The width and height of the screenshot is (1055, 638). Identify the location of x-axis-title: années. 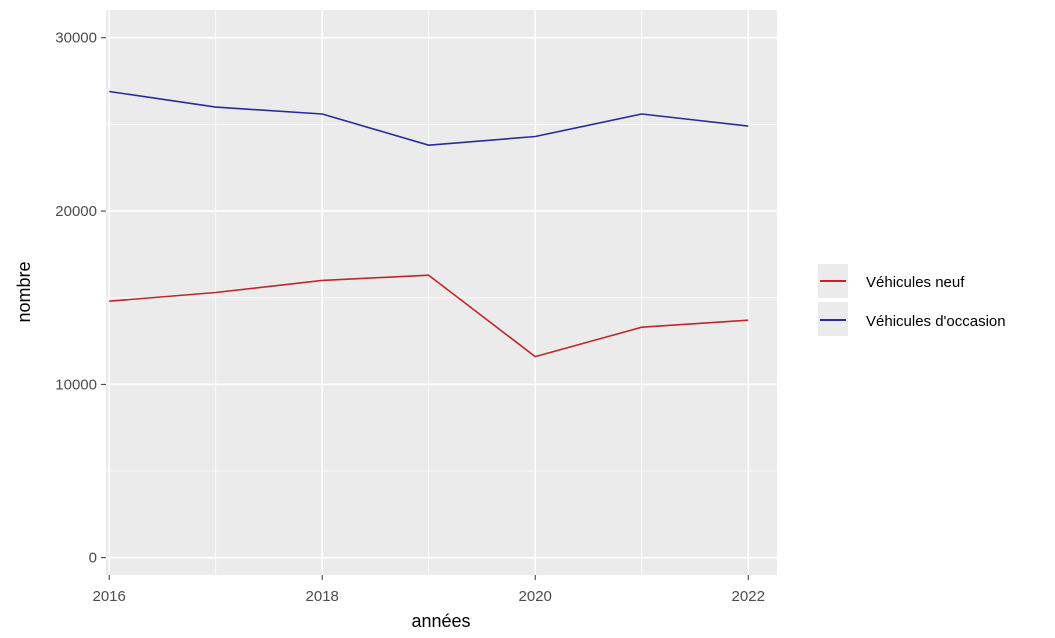
(440, 621).